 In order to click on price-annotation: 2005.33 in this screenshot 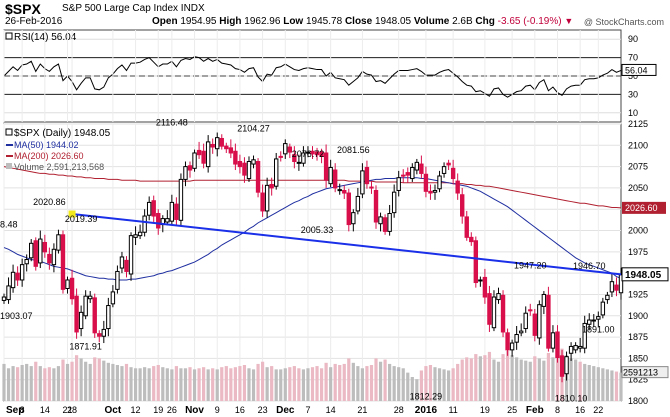, I will do `click(317, 230)`.